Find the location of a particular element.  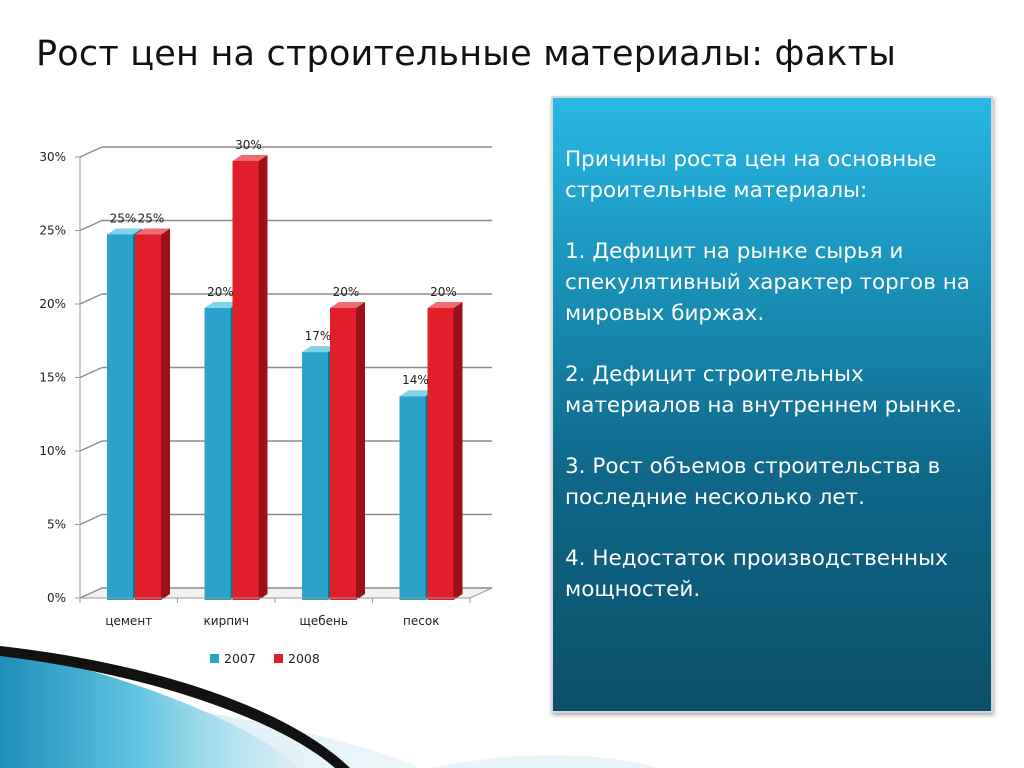

chart-x-axis: цемент кирпич щебень песок is located at coordinates (275, 612).